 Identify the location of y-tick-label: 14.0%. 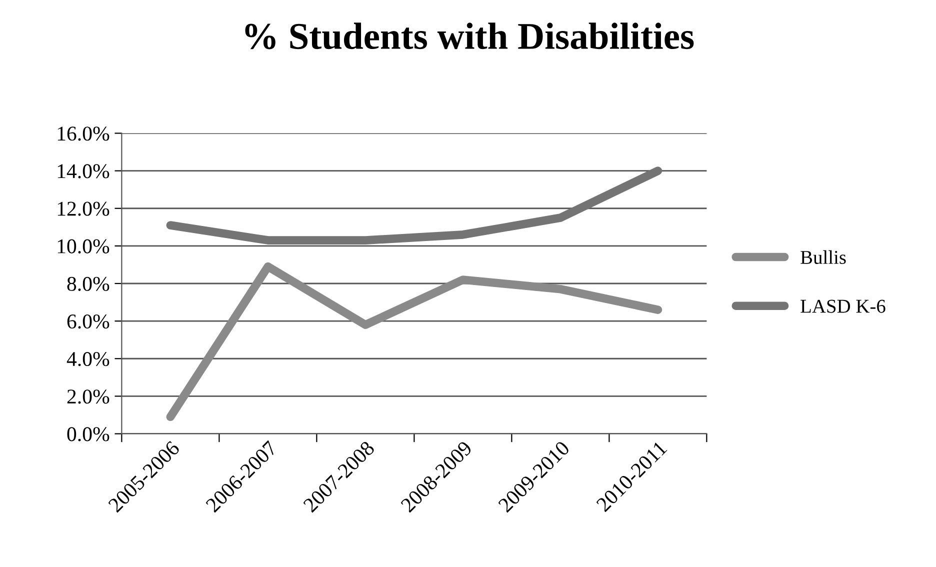
(84, 171).